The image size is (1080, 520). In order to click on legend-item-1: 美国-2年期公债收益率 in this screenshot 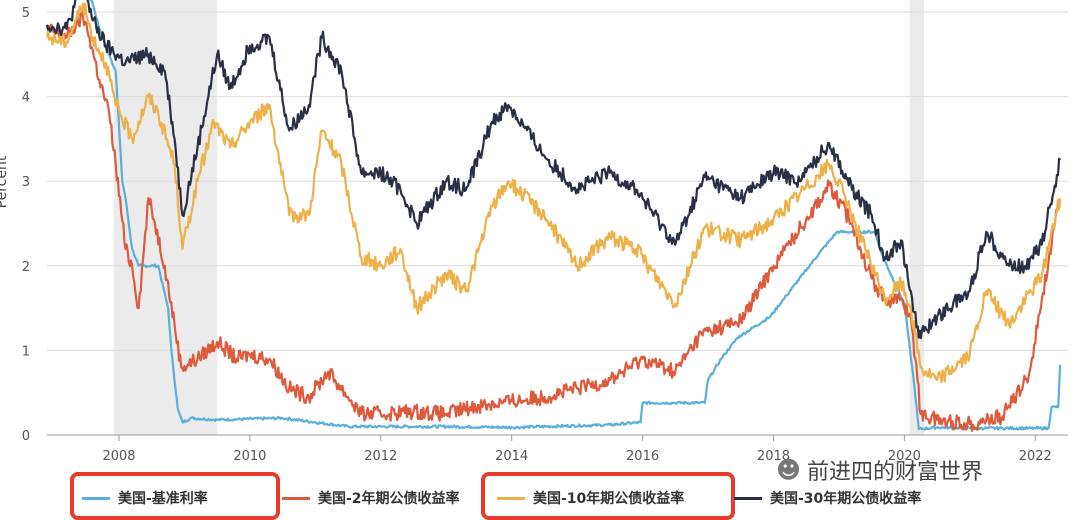, I will do `click(371, 498)`.